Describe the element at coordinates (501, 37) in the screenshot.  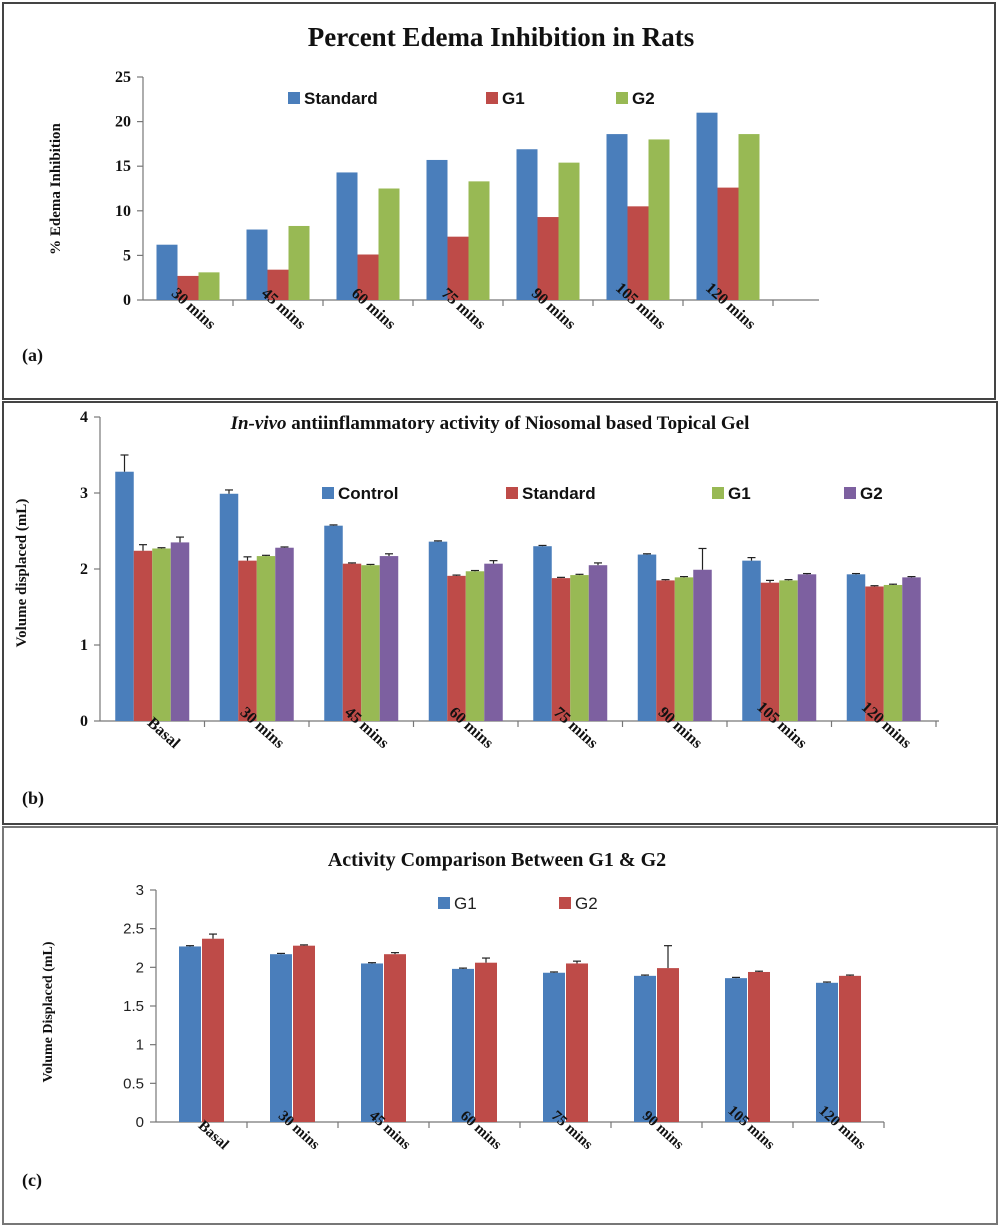
I see `chart-title: Percent Edema Inhibition in Rats` at that location.